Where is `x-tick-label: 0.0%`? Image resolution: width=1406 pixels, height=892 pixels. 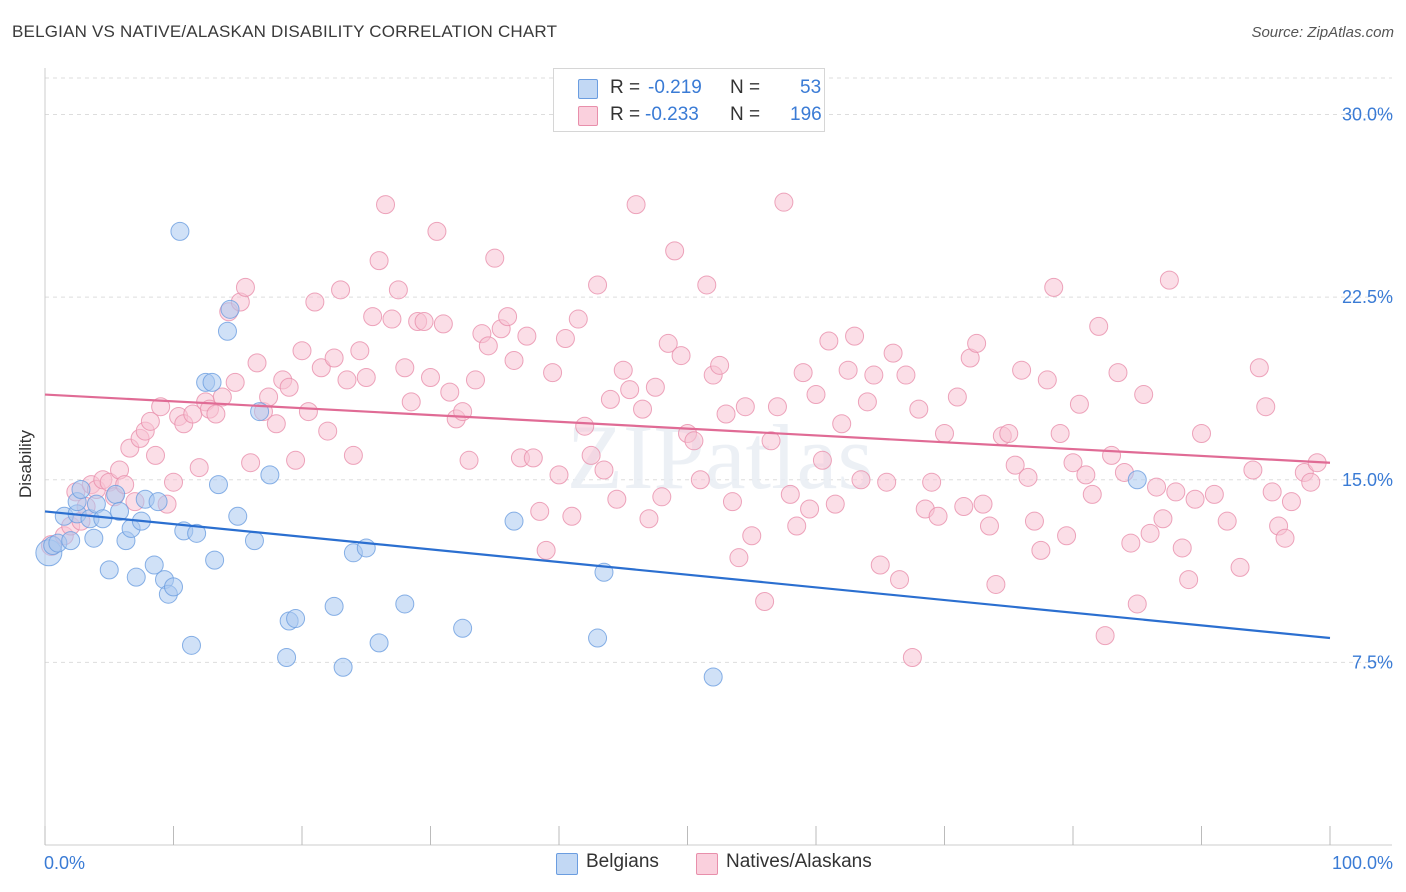 x-tick-label: 0.0% is located at coordinates (64, 863).